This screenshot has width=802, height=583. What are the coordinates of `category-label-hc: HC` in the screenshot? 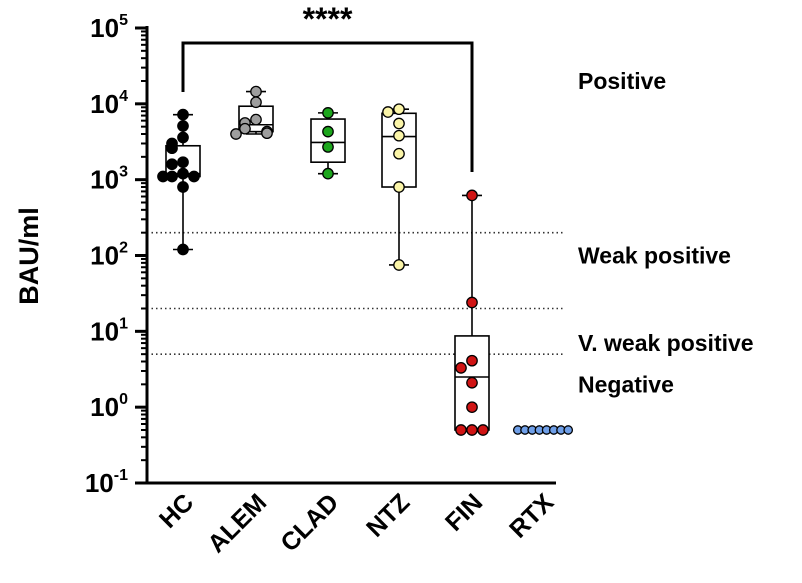 It's located at (176, 510).